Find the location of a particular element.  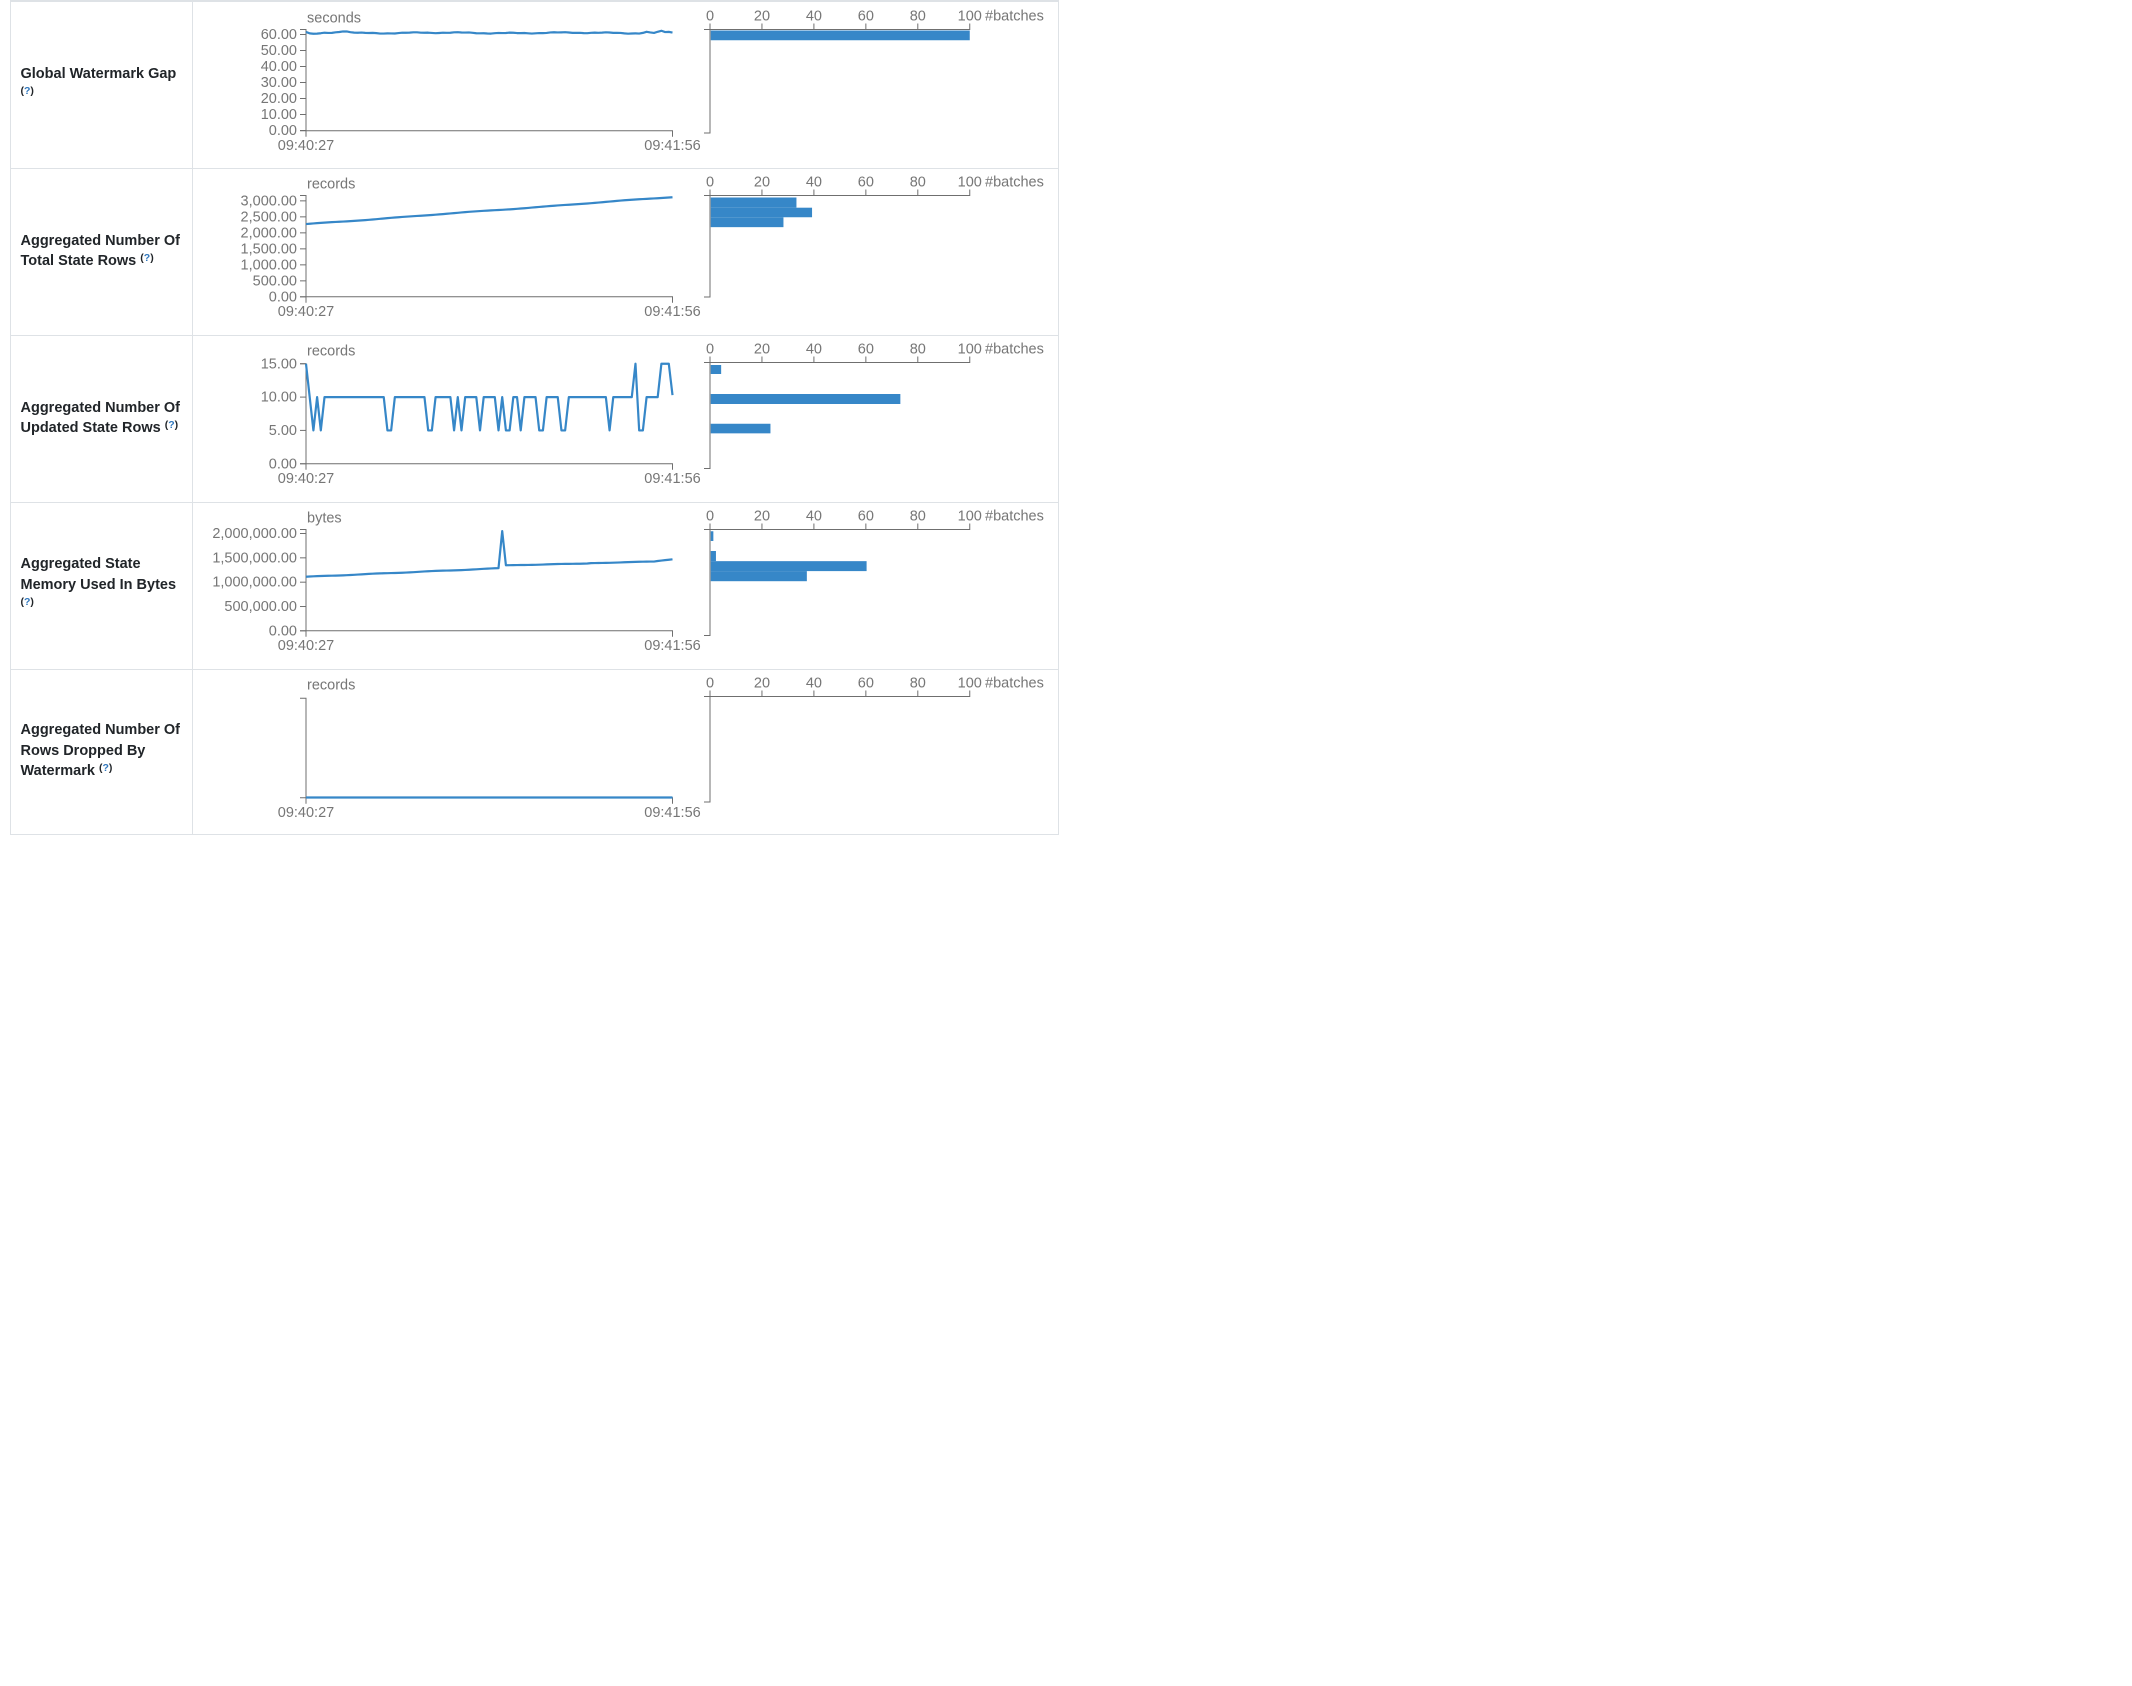

svg-text: 2,000.00 is located at coordinates (269, 233).